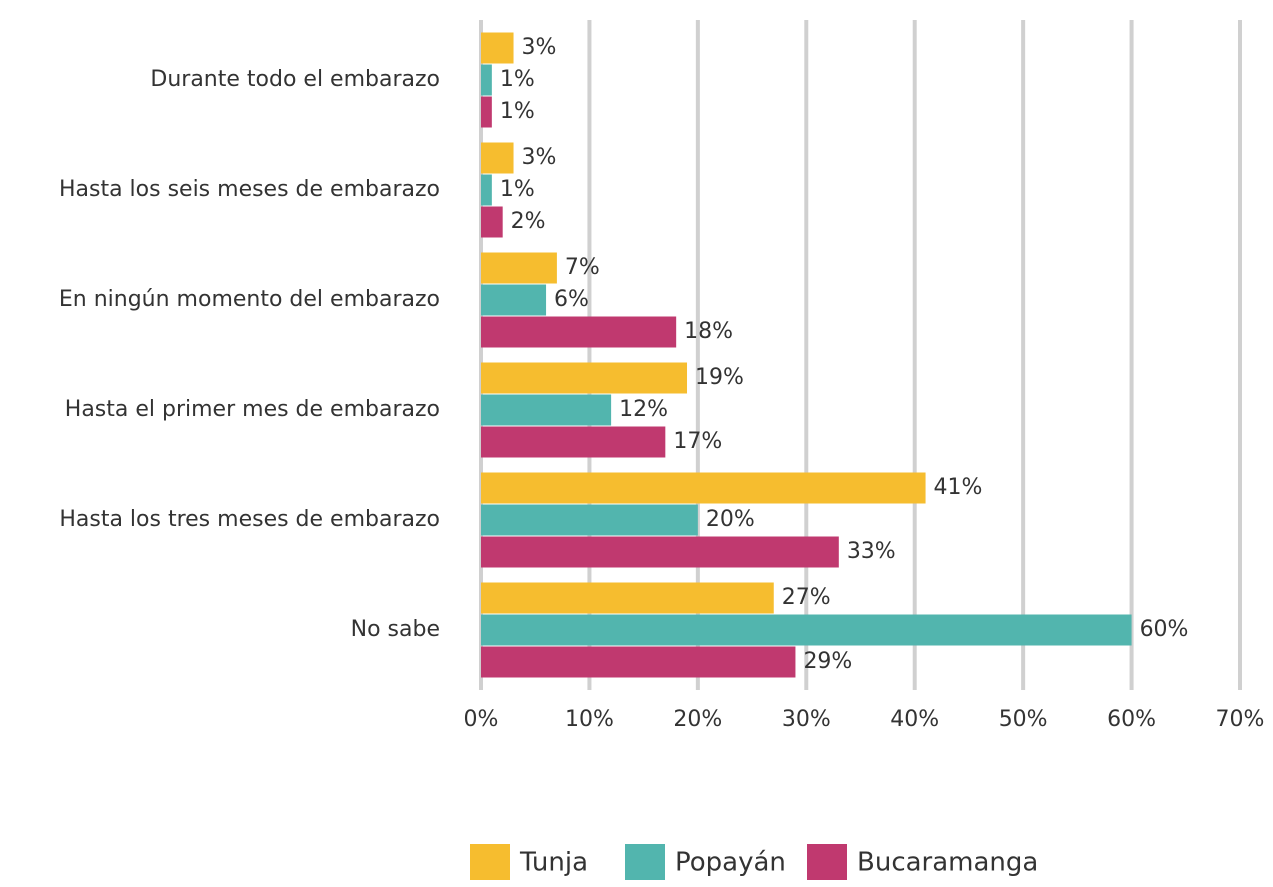 This screenshot has height=887, width=1273. Describe the element at coordinates (708, 331) in the screenshot. I see `data-label: 18%` at that location.